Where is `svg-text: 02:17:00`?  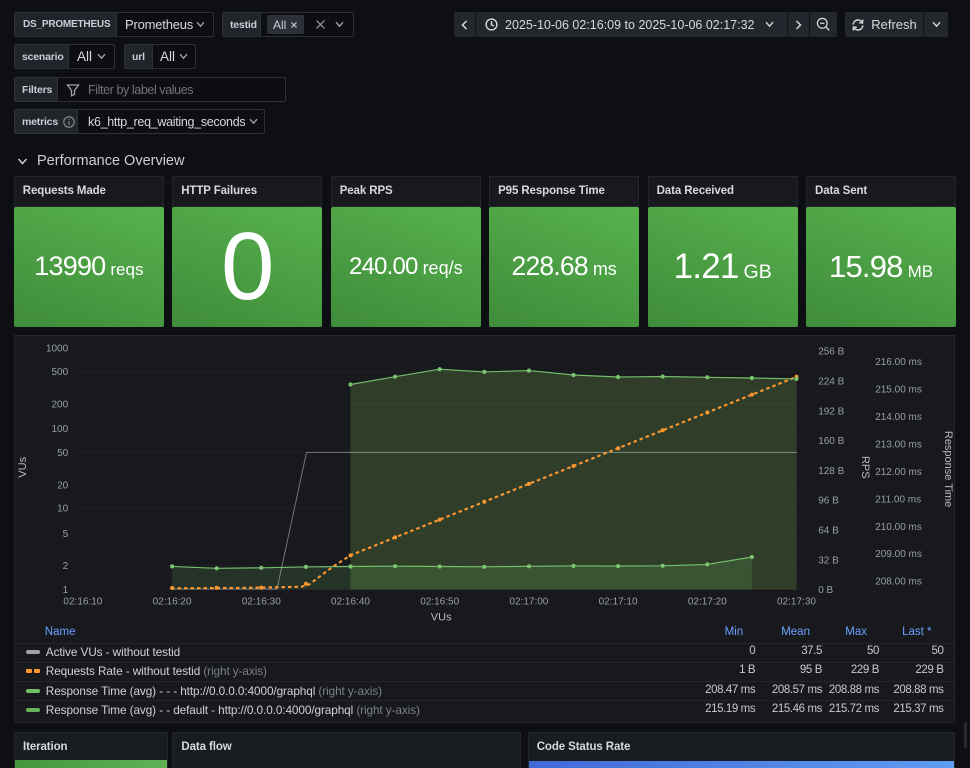
svg-text: 02:17:00 is located at coordinates (528, 602).